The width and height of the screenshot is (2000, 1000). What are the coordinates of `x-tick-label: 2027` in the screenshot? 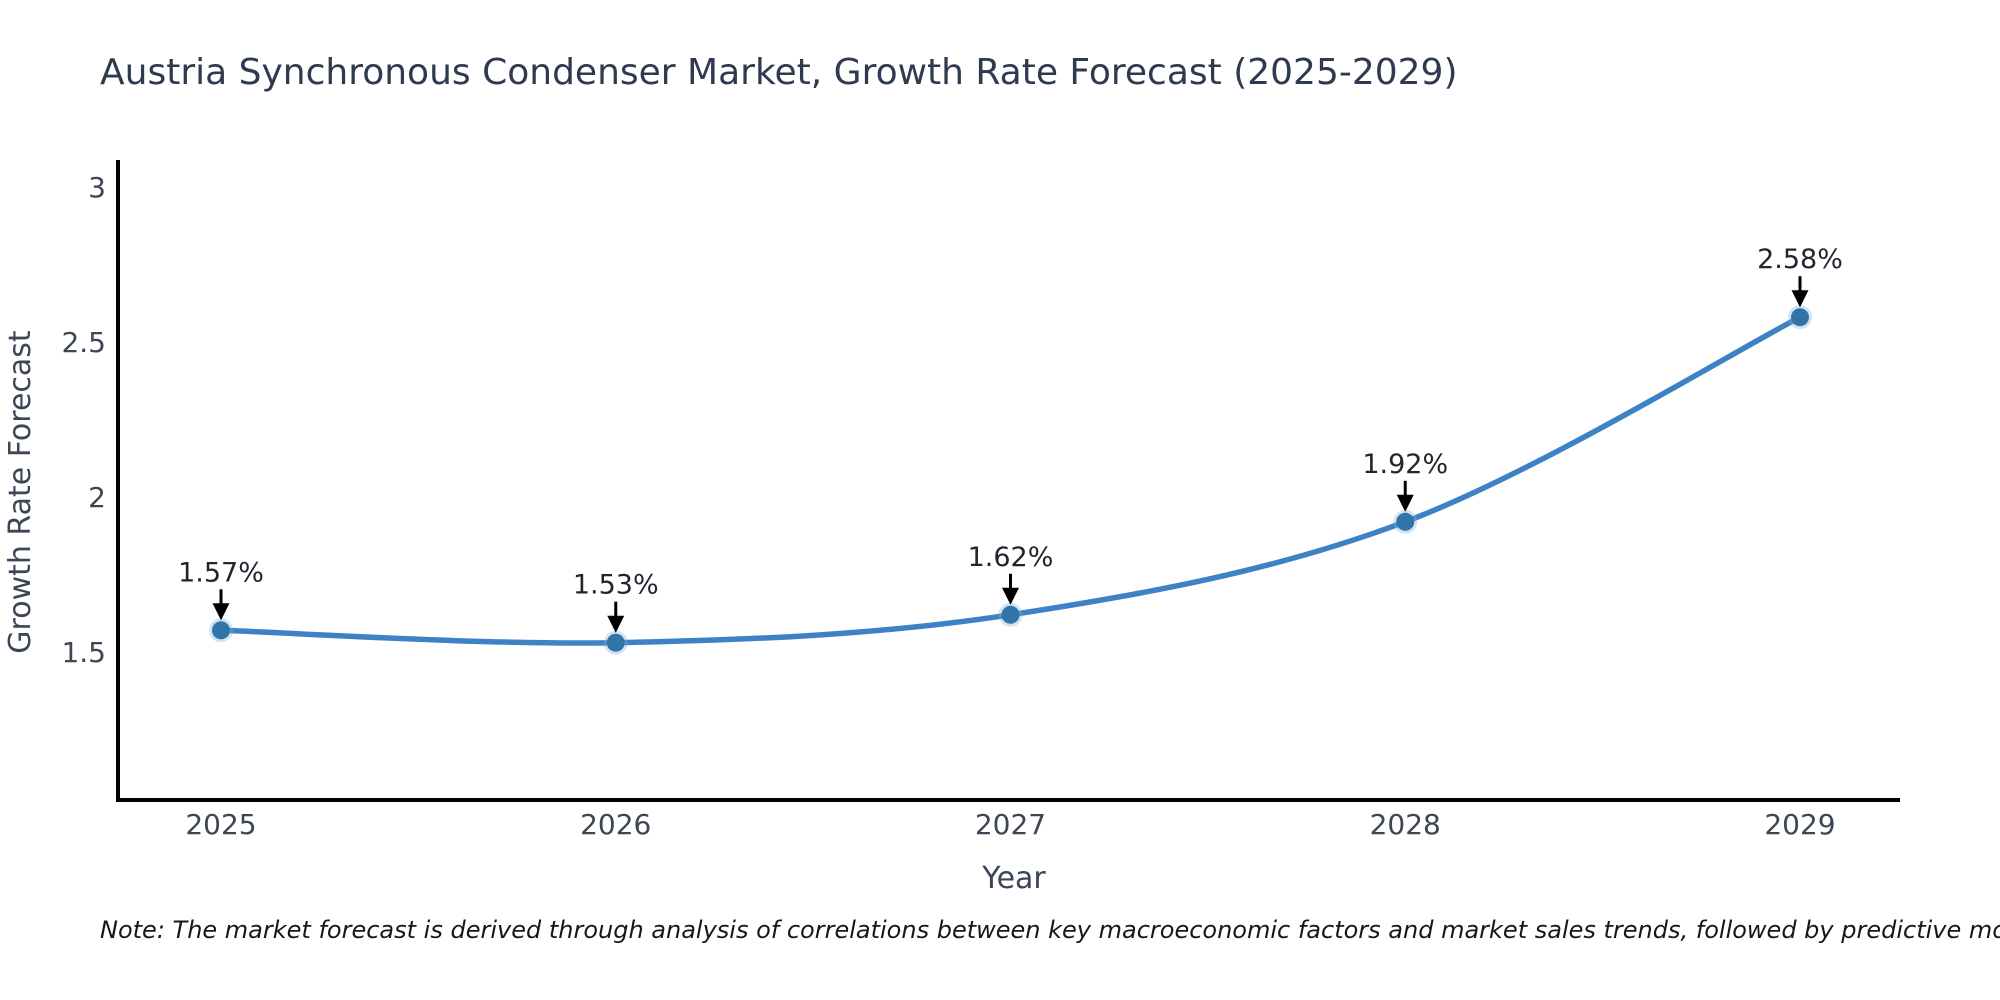 It's located at (1010, 824).